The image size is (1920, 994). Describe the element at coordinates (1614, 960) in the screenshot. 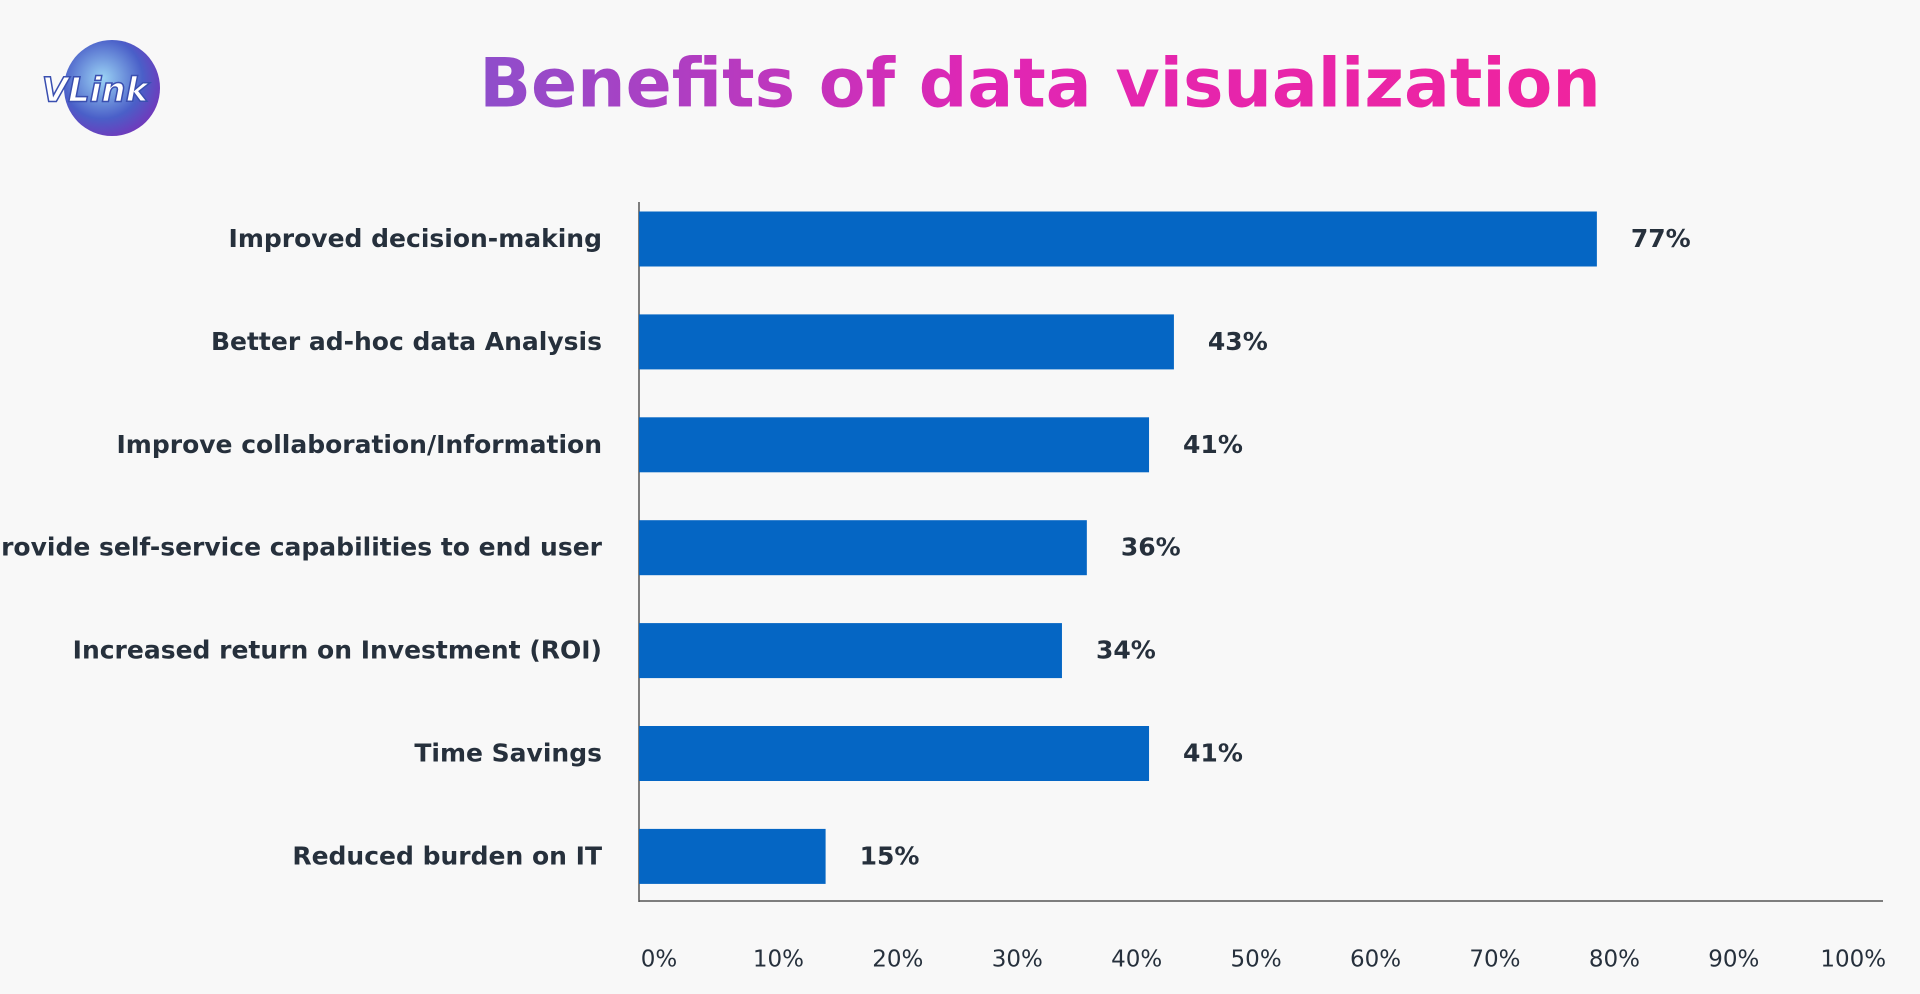

I see `x-tick-label: 80%` at that location.